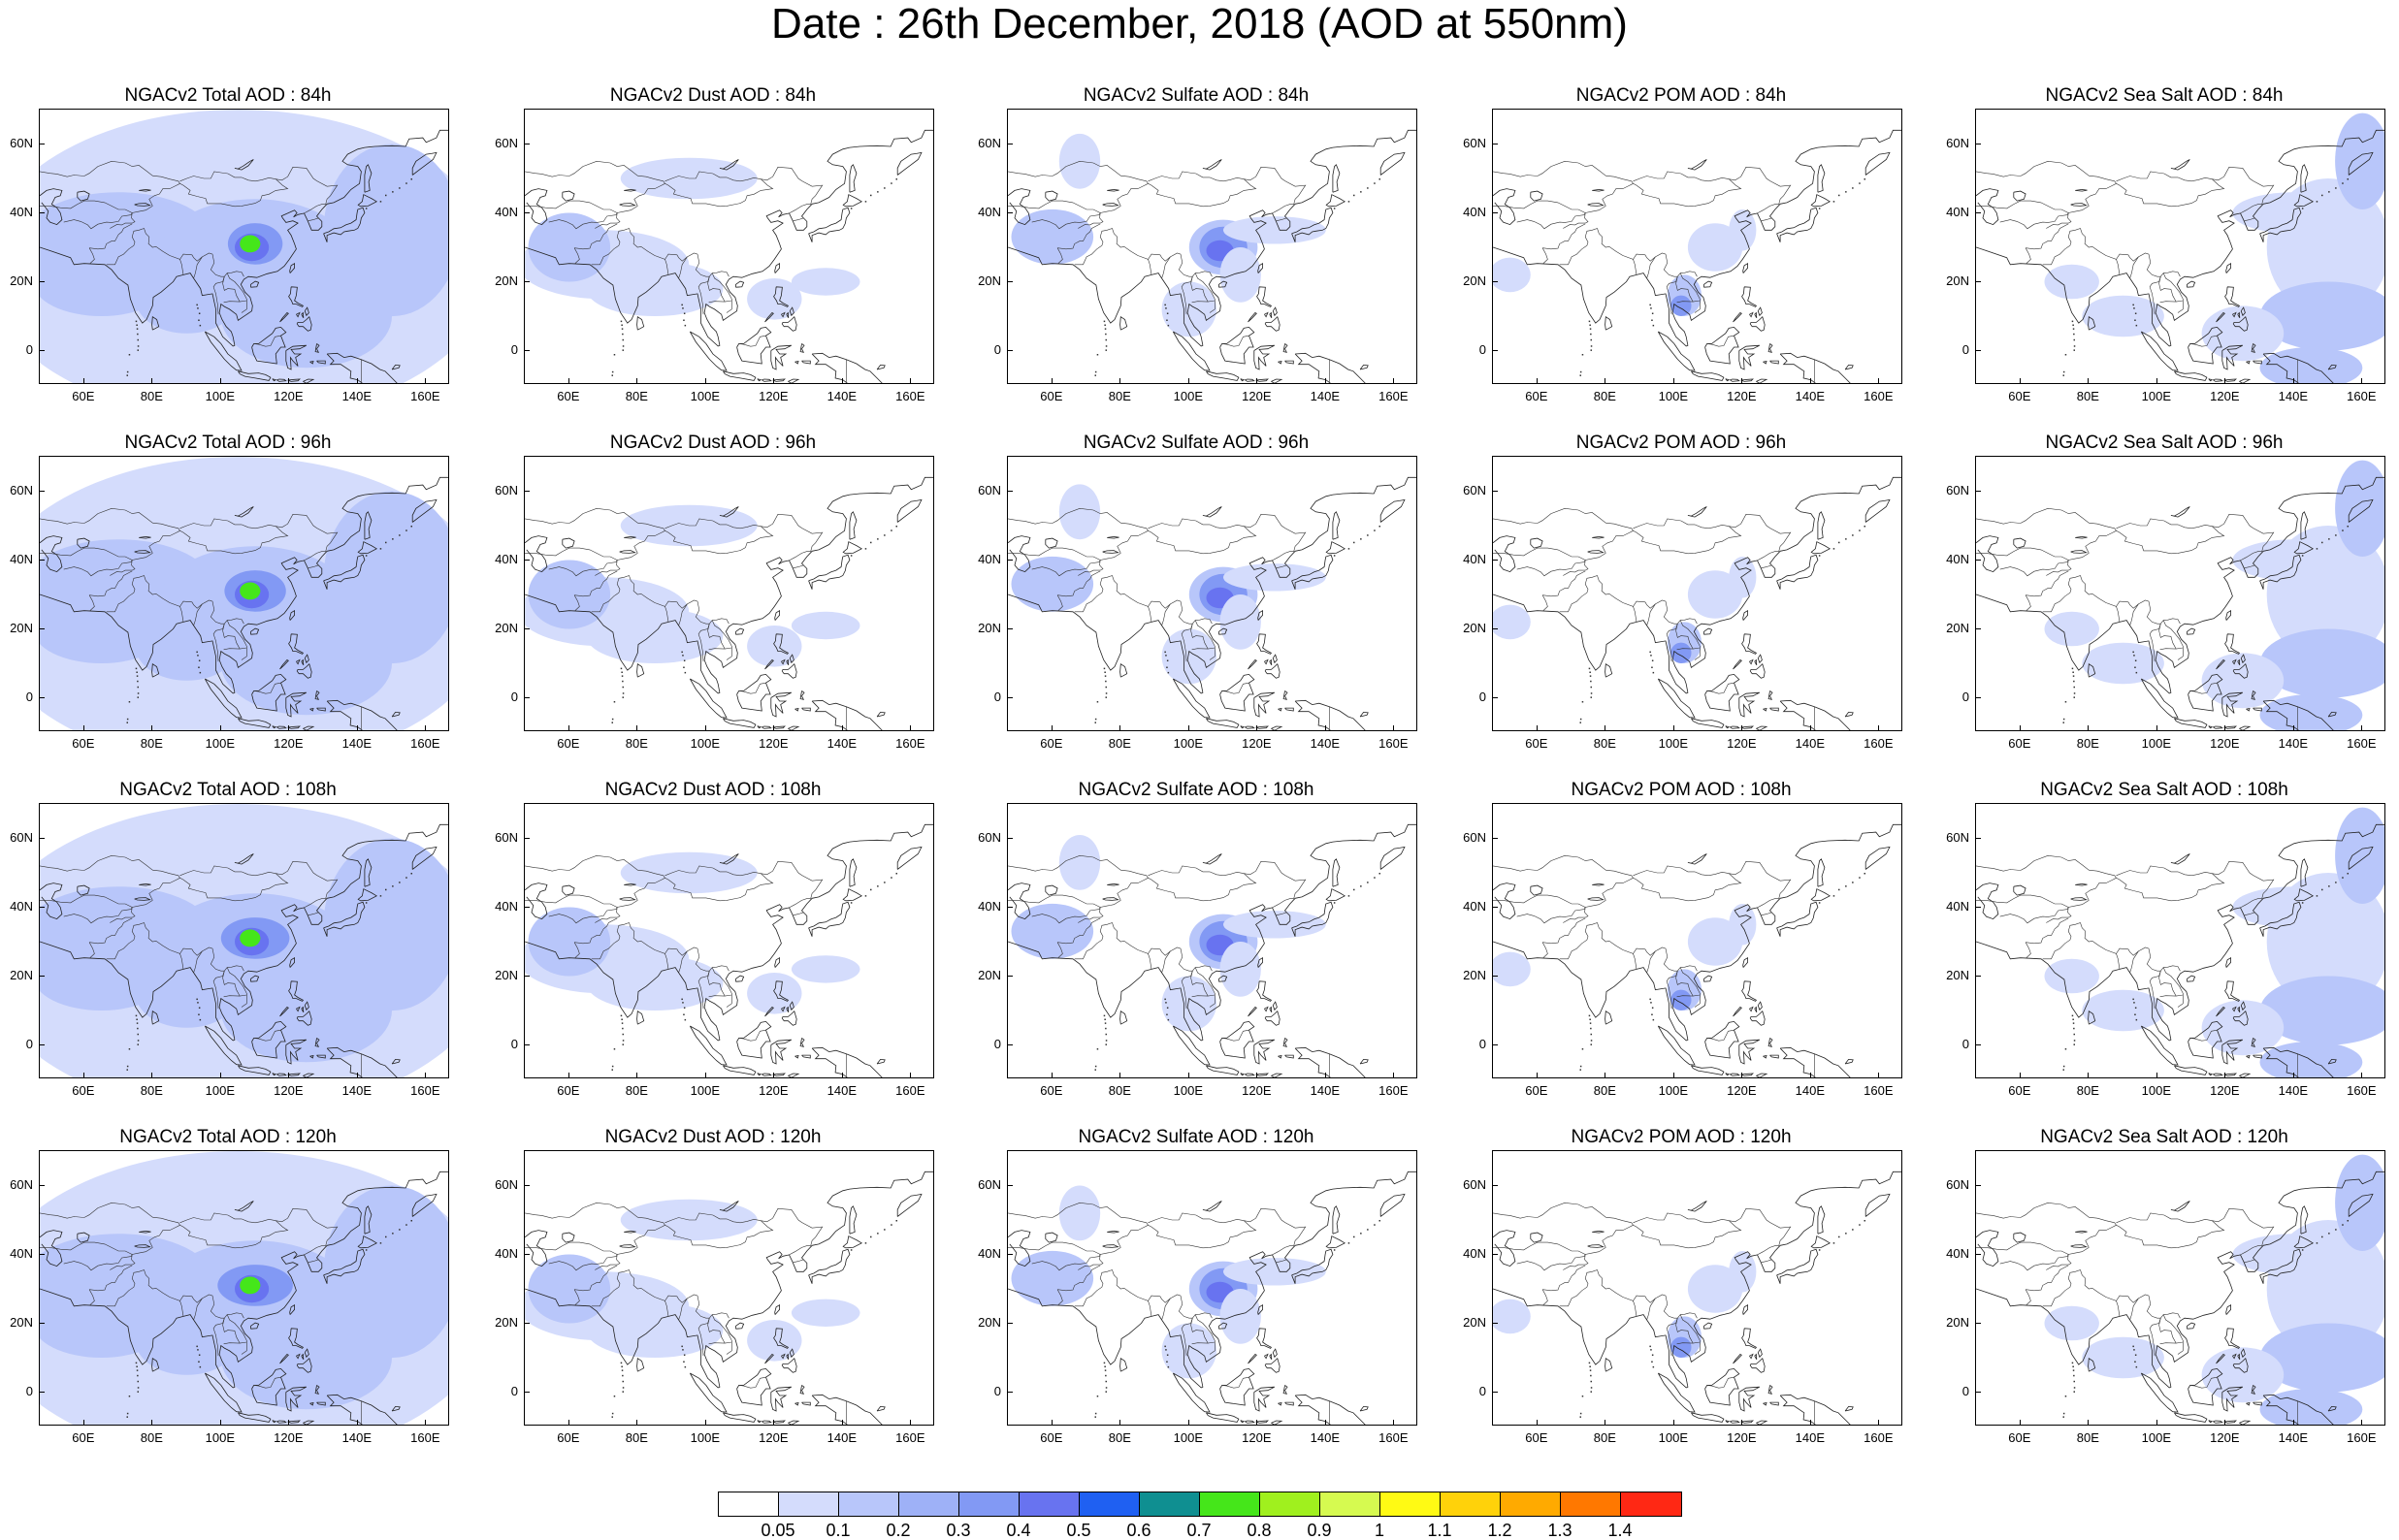  Describe the element at coordinates (997, 1391) in the screenshot. I see `lat-tick-label: 0` at that location.